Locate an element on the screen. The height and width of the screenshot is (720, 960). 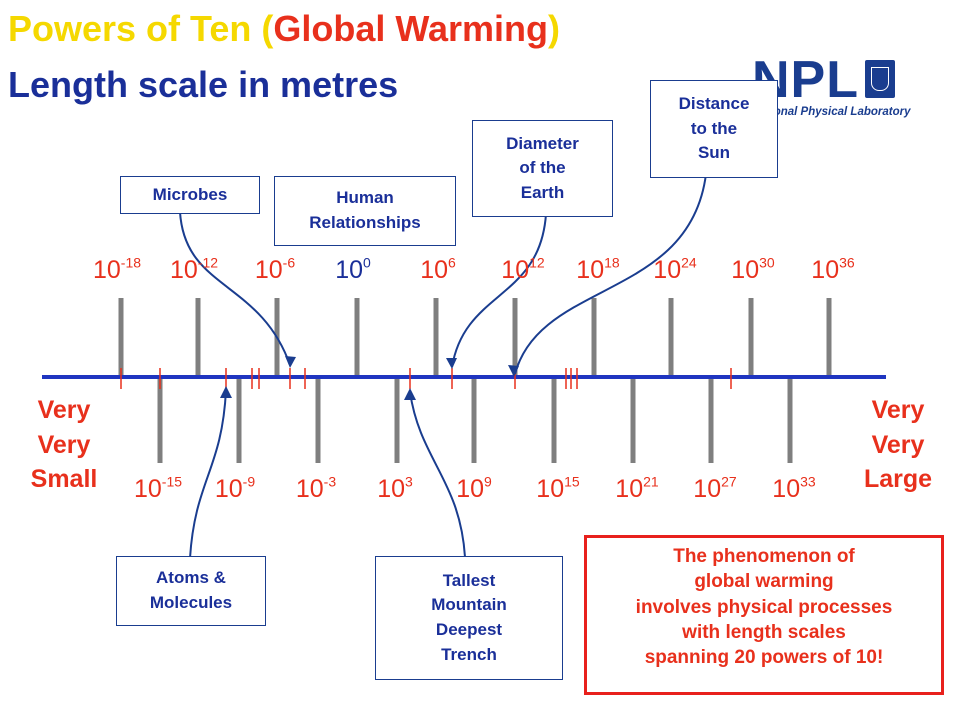
bottom-label-2: 10-3 is located at coordinates (316, 488).